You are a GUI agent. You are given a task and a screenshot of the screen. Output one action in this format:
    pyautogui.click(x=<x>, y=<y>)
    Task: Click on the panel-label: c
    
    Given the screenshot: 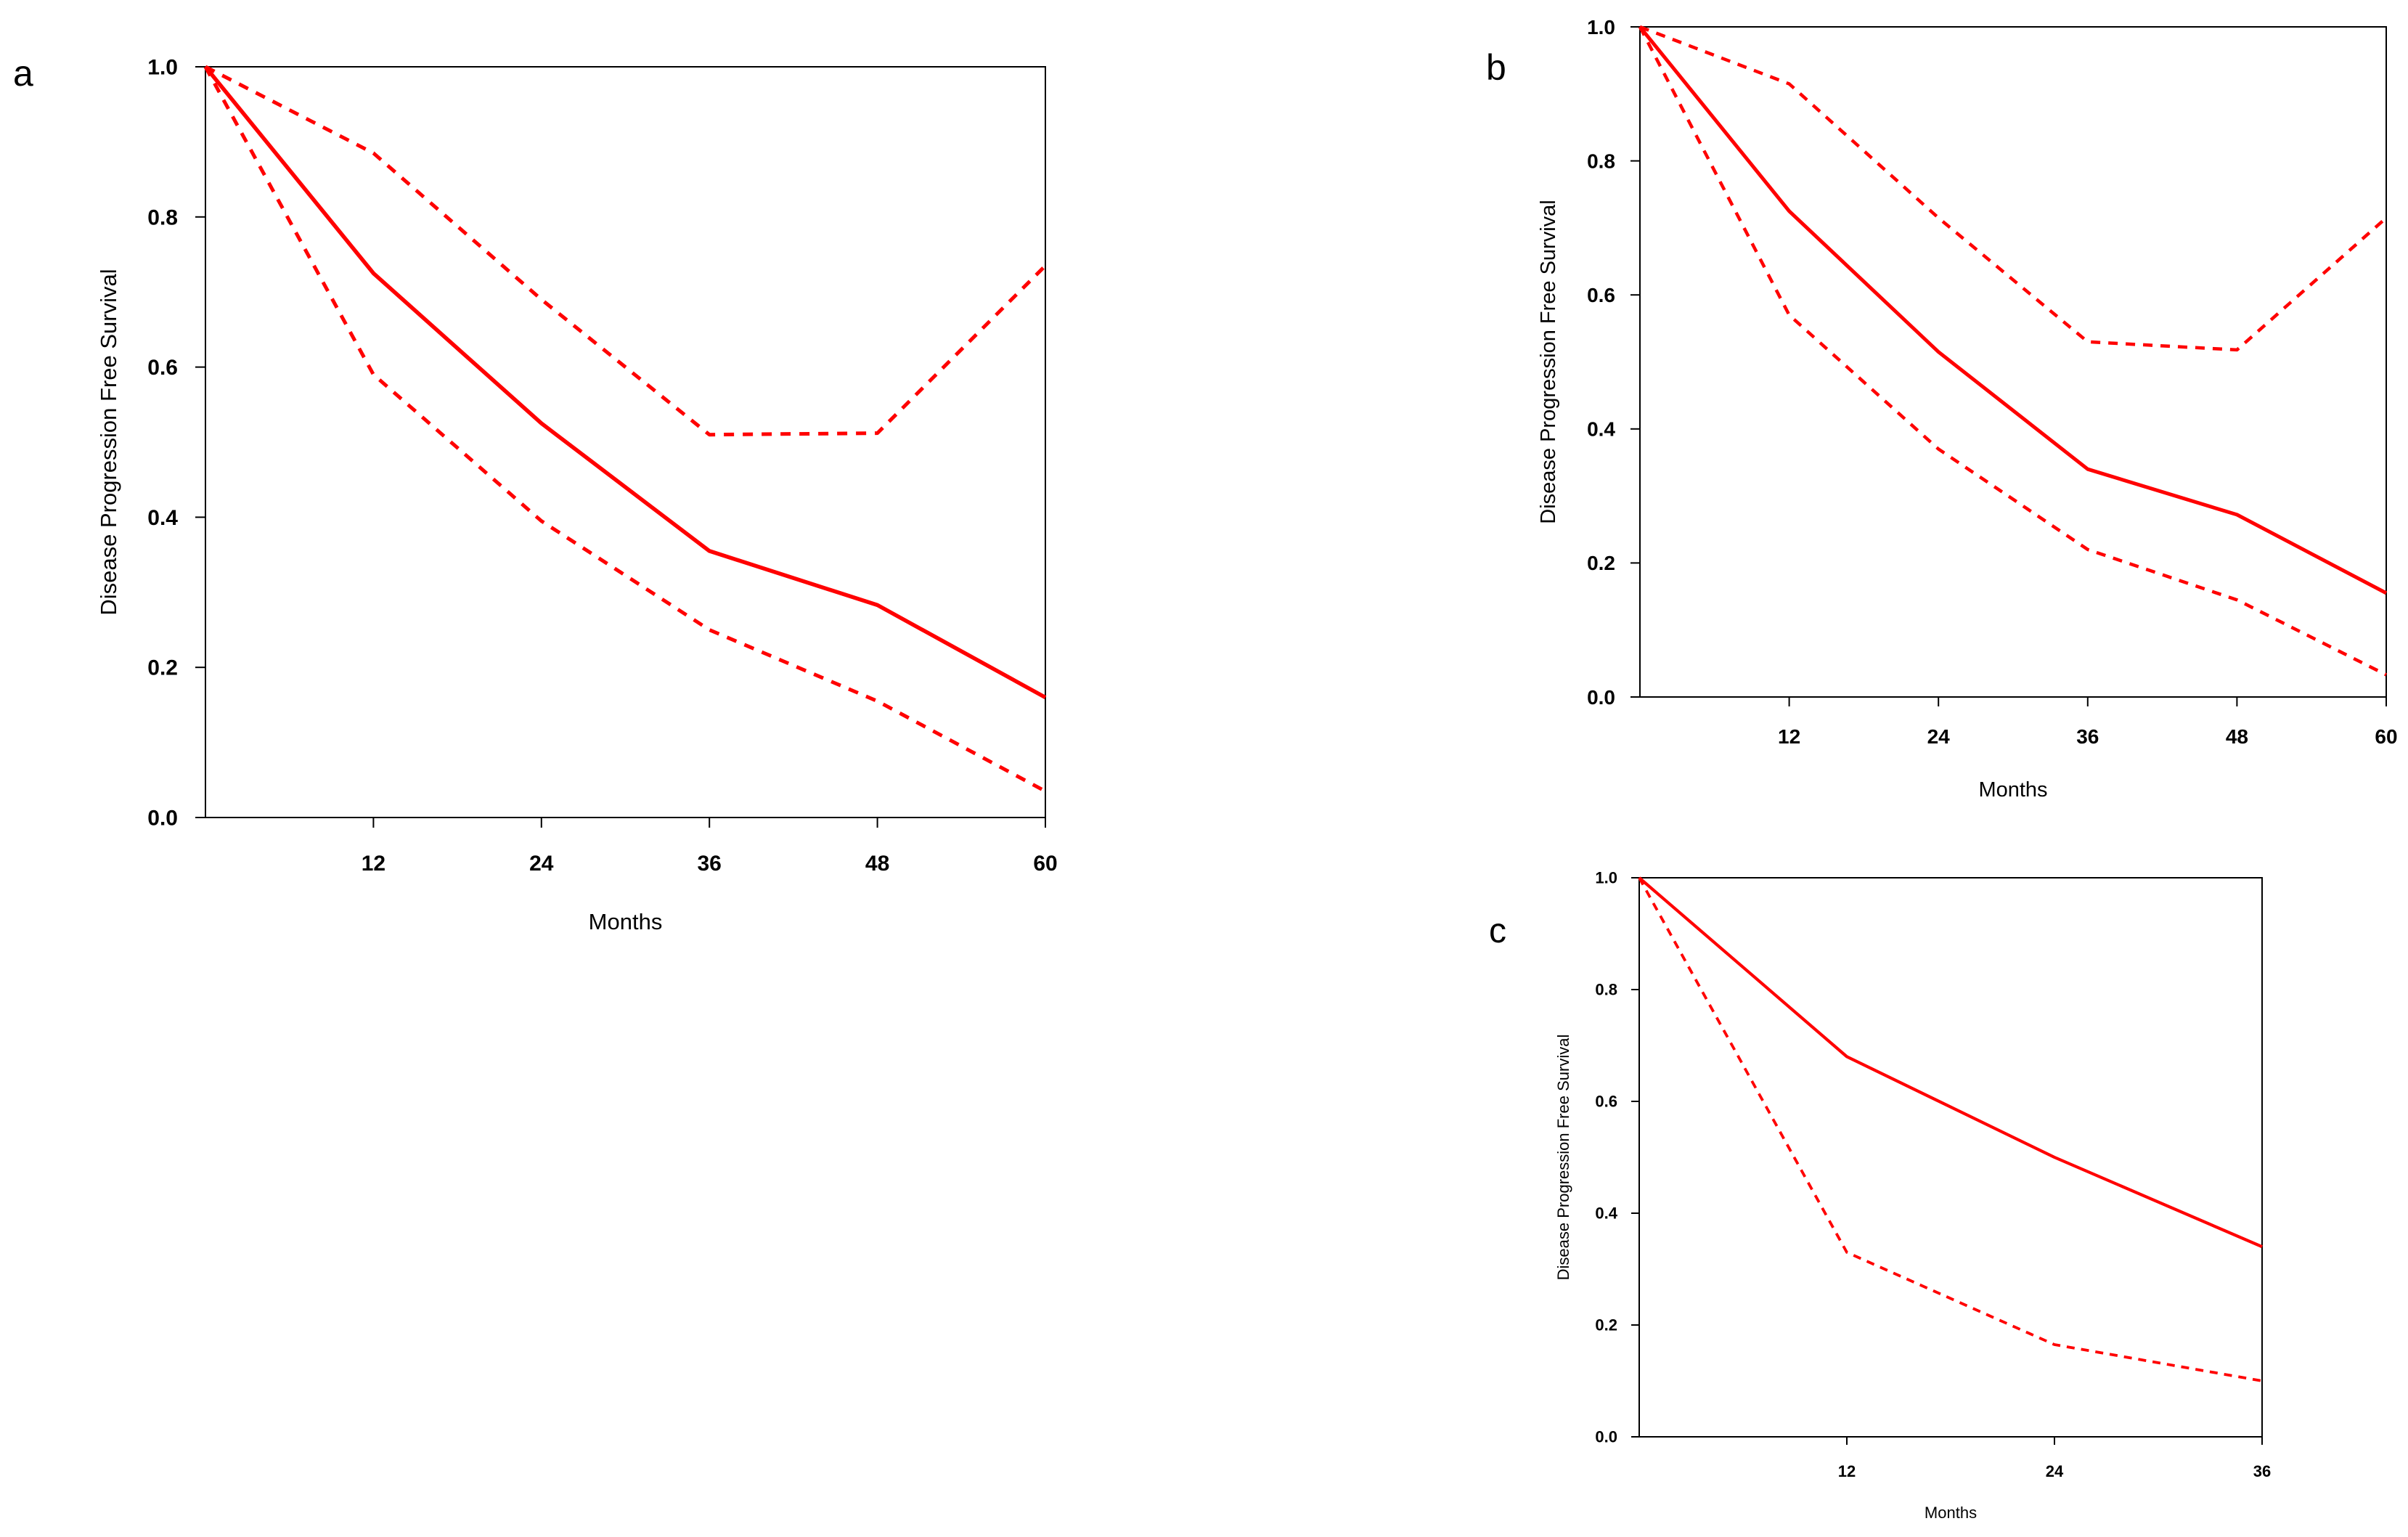 What is the action you would take?
    pyautogui.click(x=1497, y=931)
    